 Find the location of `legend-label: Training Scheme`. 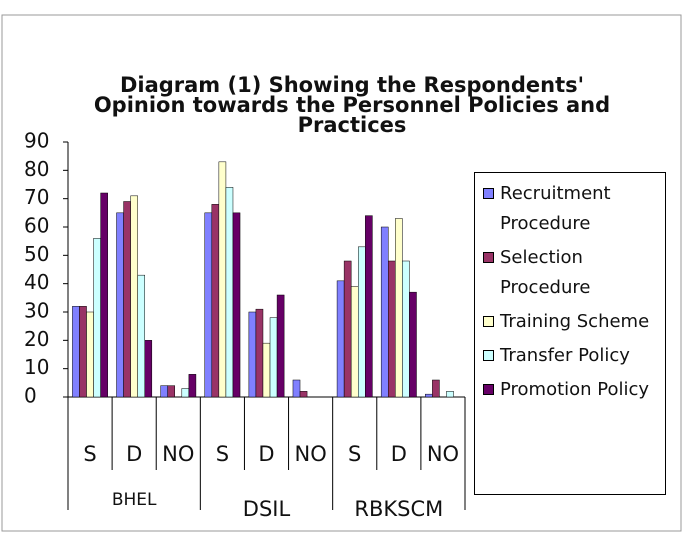

legend-label: Training Scheme is located at coordinates (575, 321).